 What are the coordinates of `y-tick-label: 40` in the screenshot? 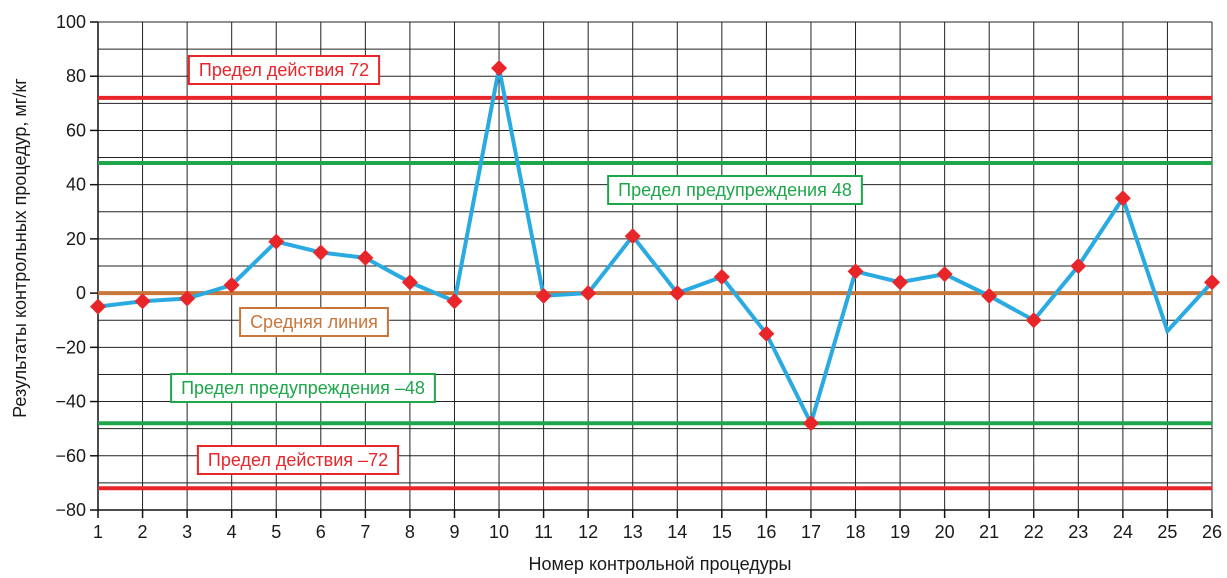 It's located at (76, 185).